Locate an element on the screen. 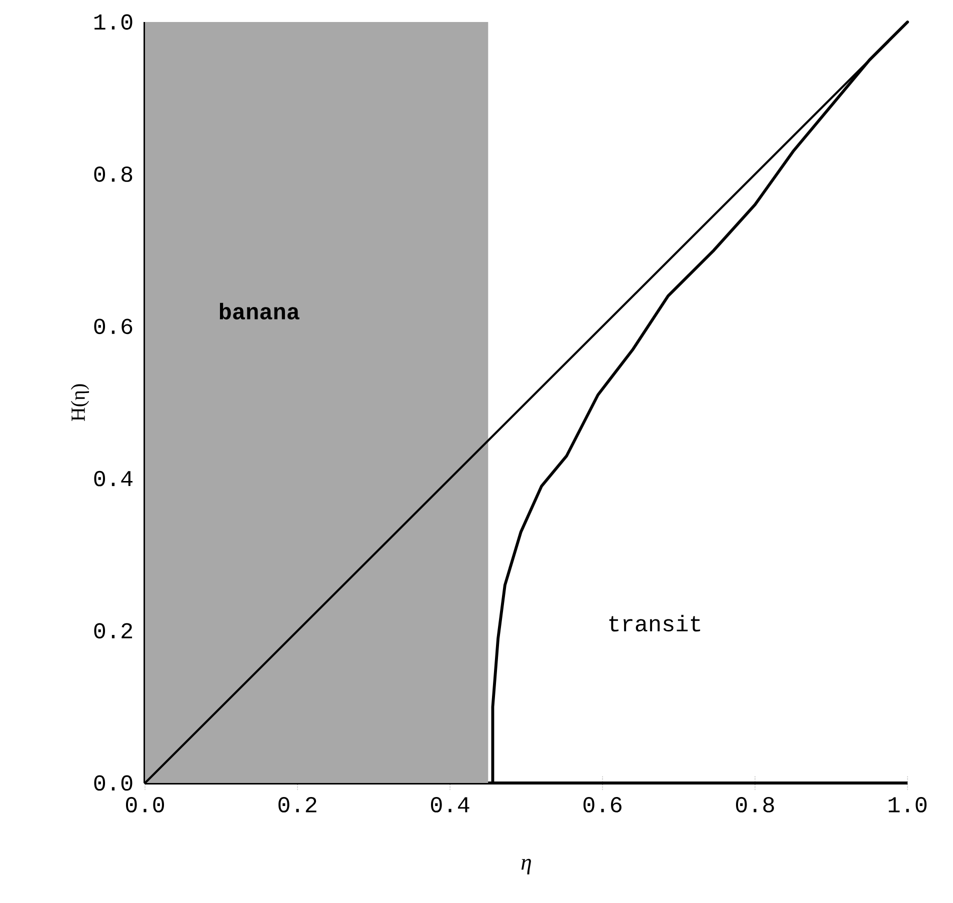  x-tick-label: 0.4 is located at coordinates (450, 804).